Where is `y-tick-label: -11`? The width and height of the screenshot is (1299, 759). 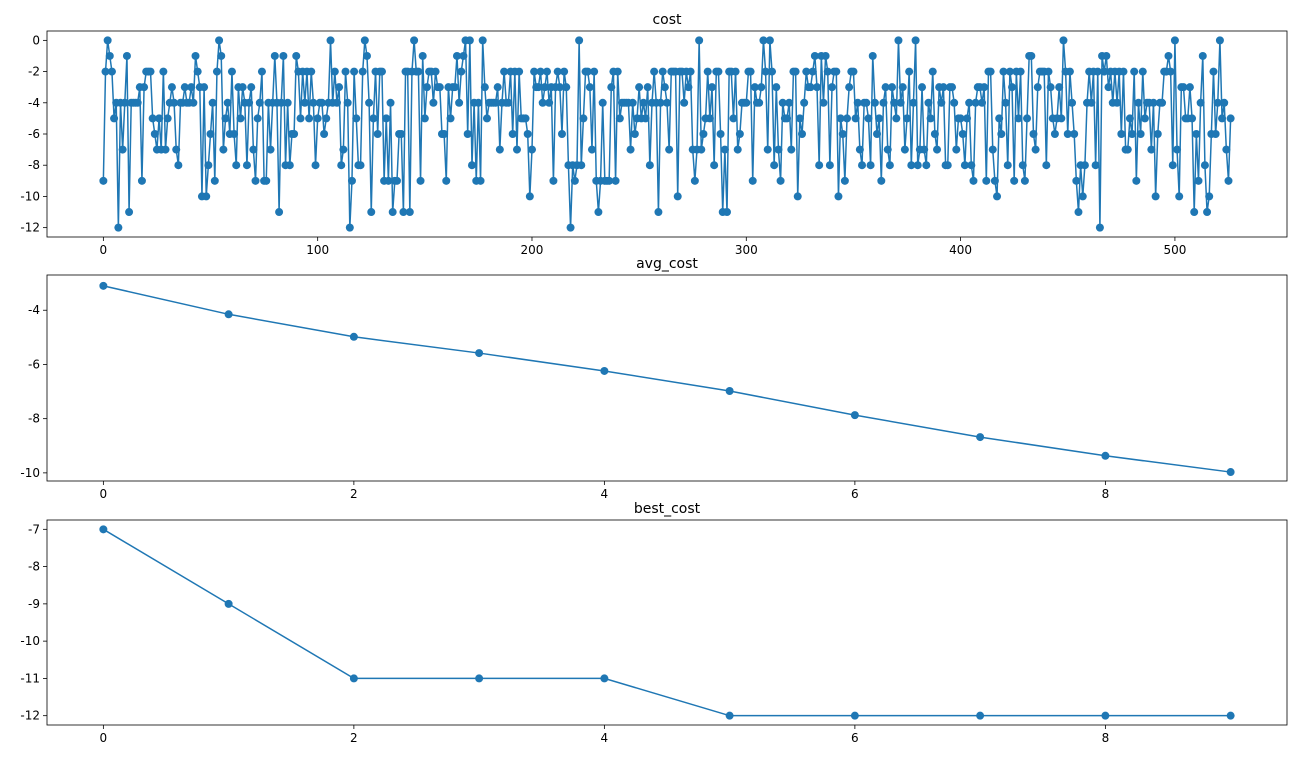
y-tick-label: -11 is located at coordinates (30, 678).